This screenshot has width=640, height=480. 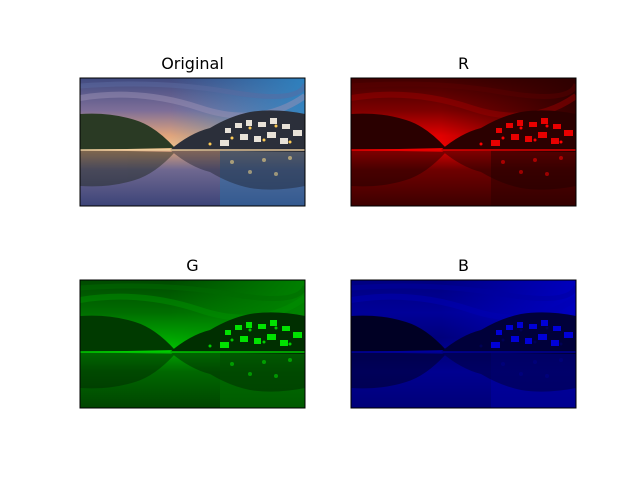 What do you see at coordinates (192, 265) in the screenshot?
I see `panel-title: G` at bounding box center [192, 265].